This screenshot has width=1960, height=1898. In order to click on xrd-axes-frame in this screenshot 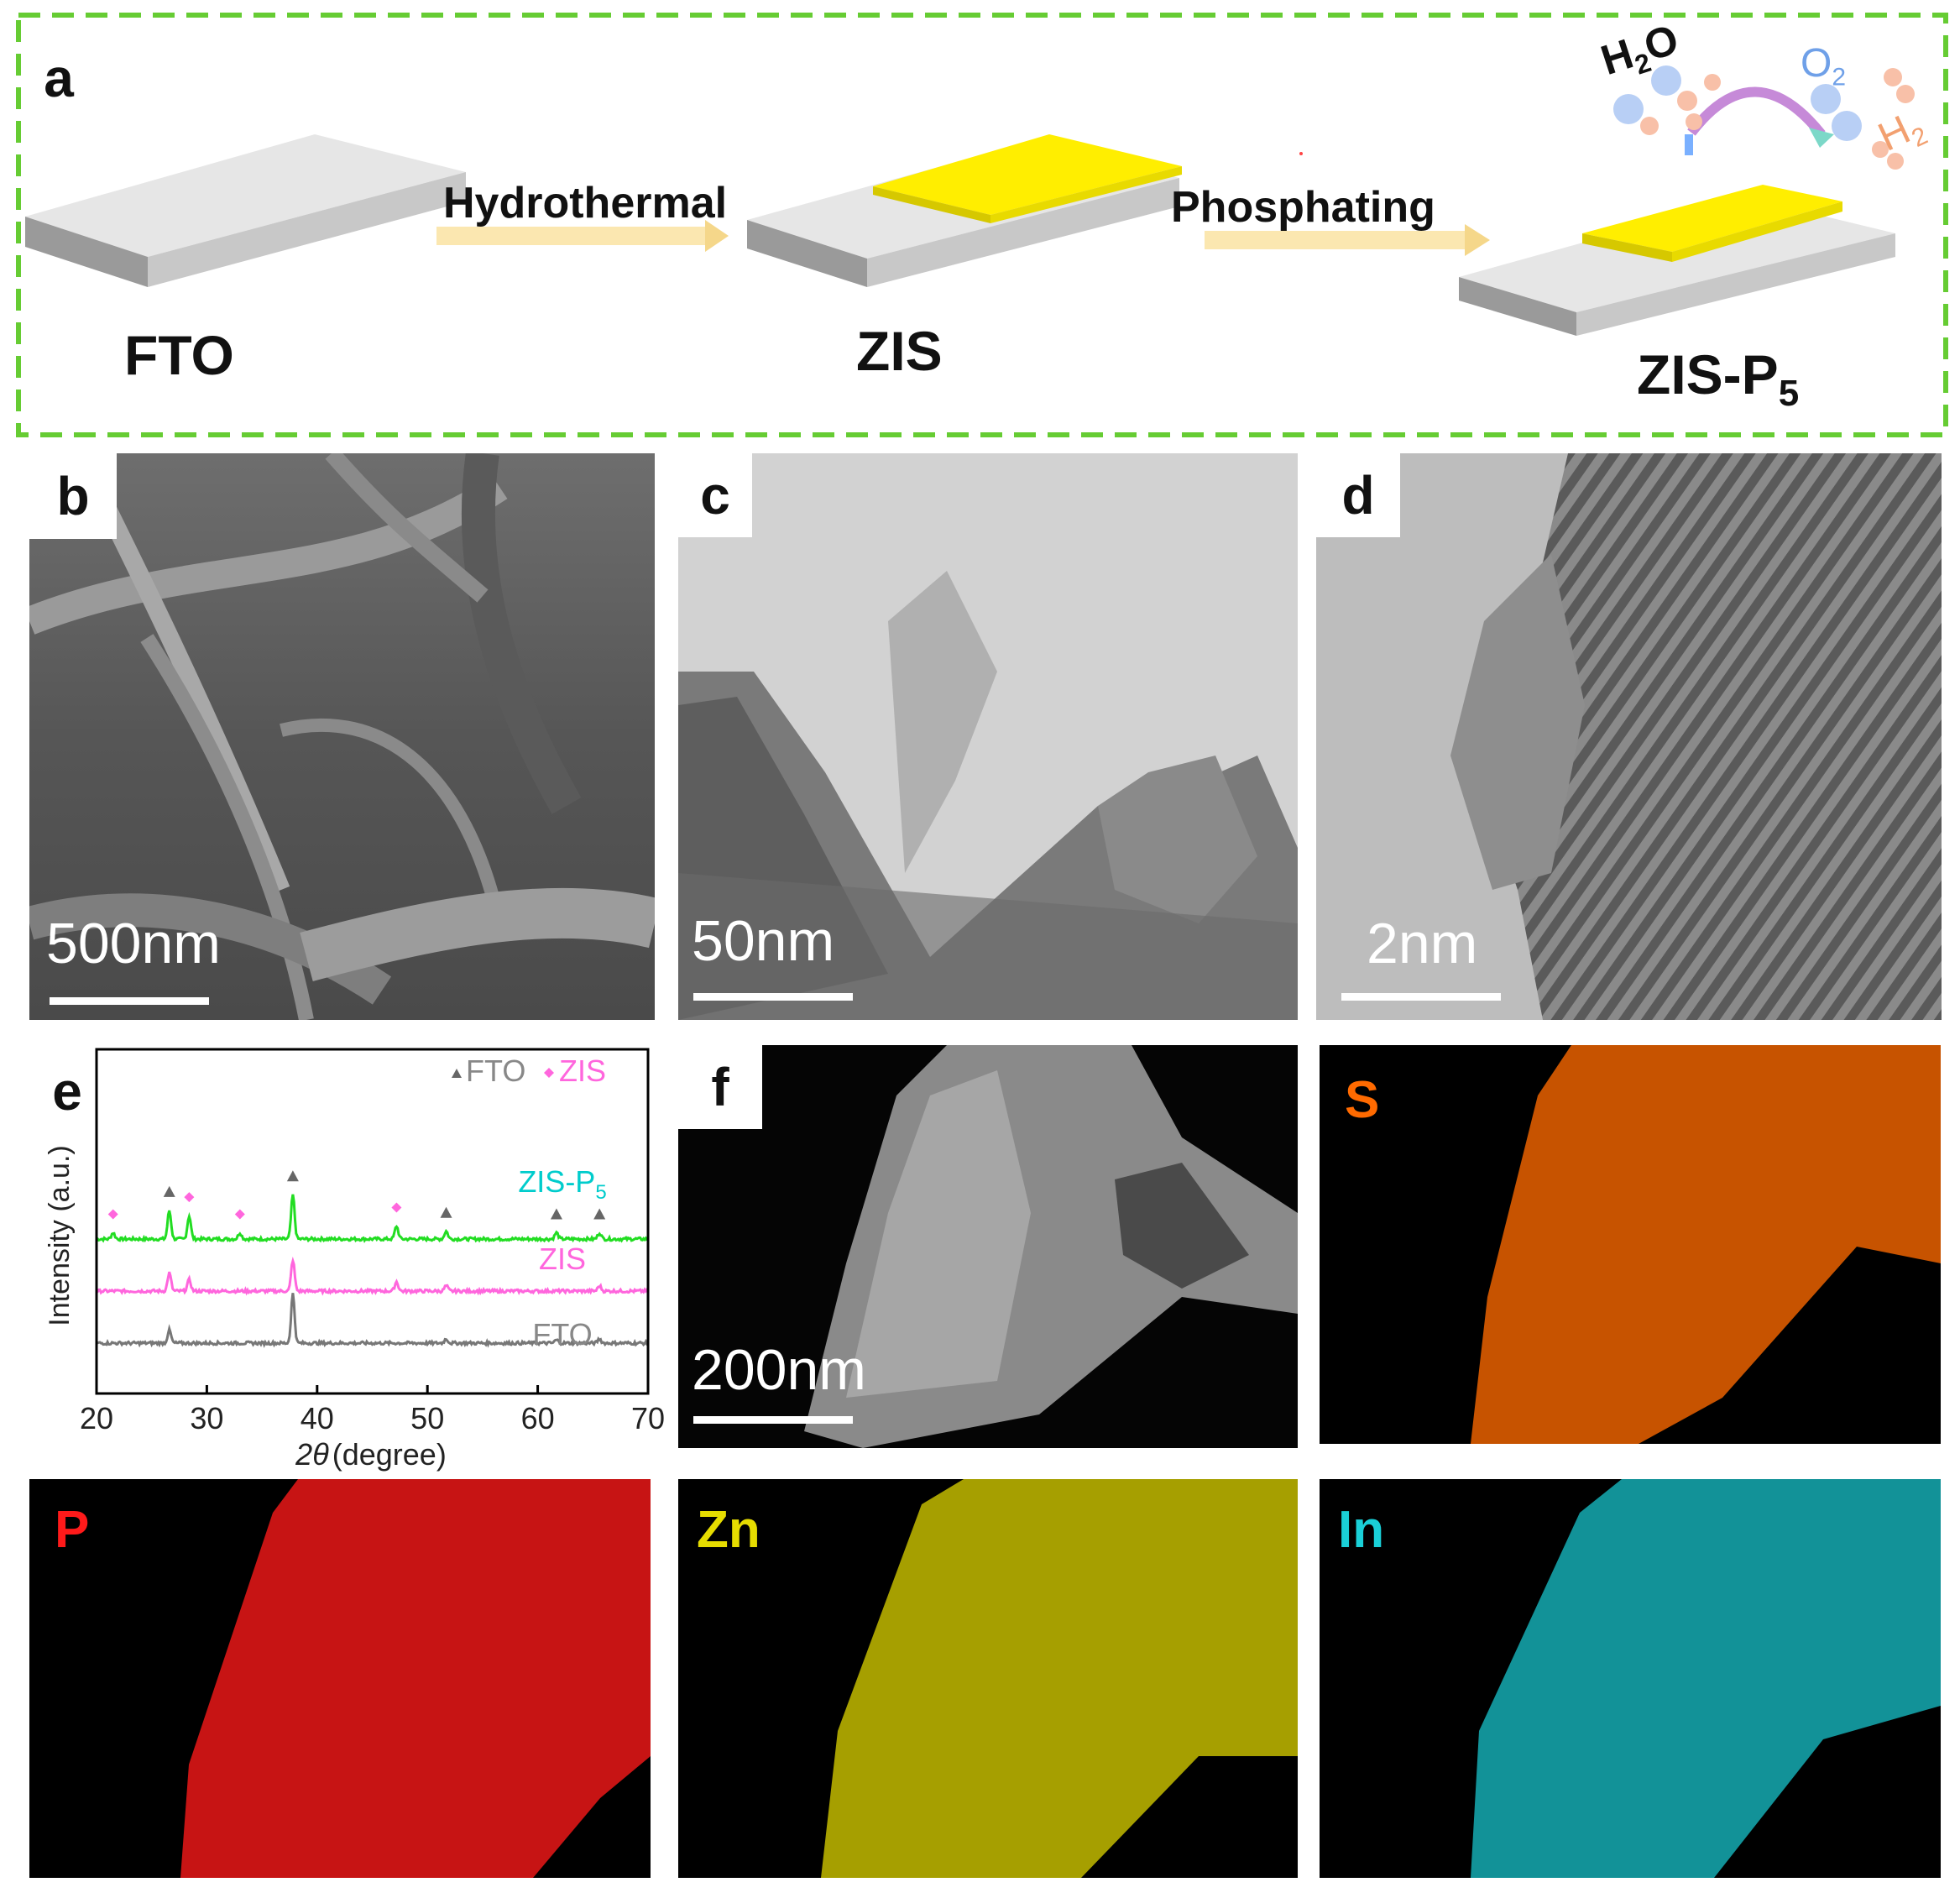, I will do `click(372, 1221)`.